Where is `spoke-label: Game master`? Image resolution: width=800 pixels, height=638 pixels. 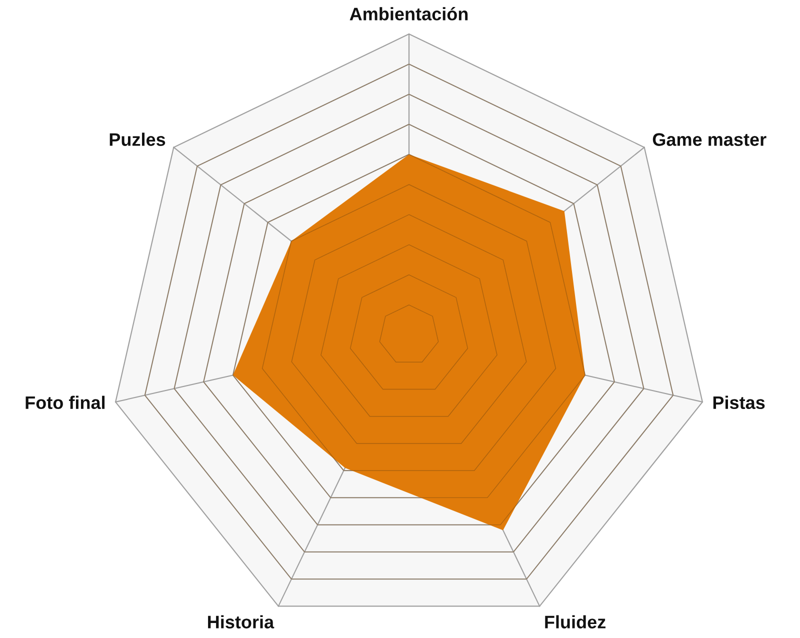
spoke-label: Game master is located at coordinates (709, 139).